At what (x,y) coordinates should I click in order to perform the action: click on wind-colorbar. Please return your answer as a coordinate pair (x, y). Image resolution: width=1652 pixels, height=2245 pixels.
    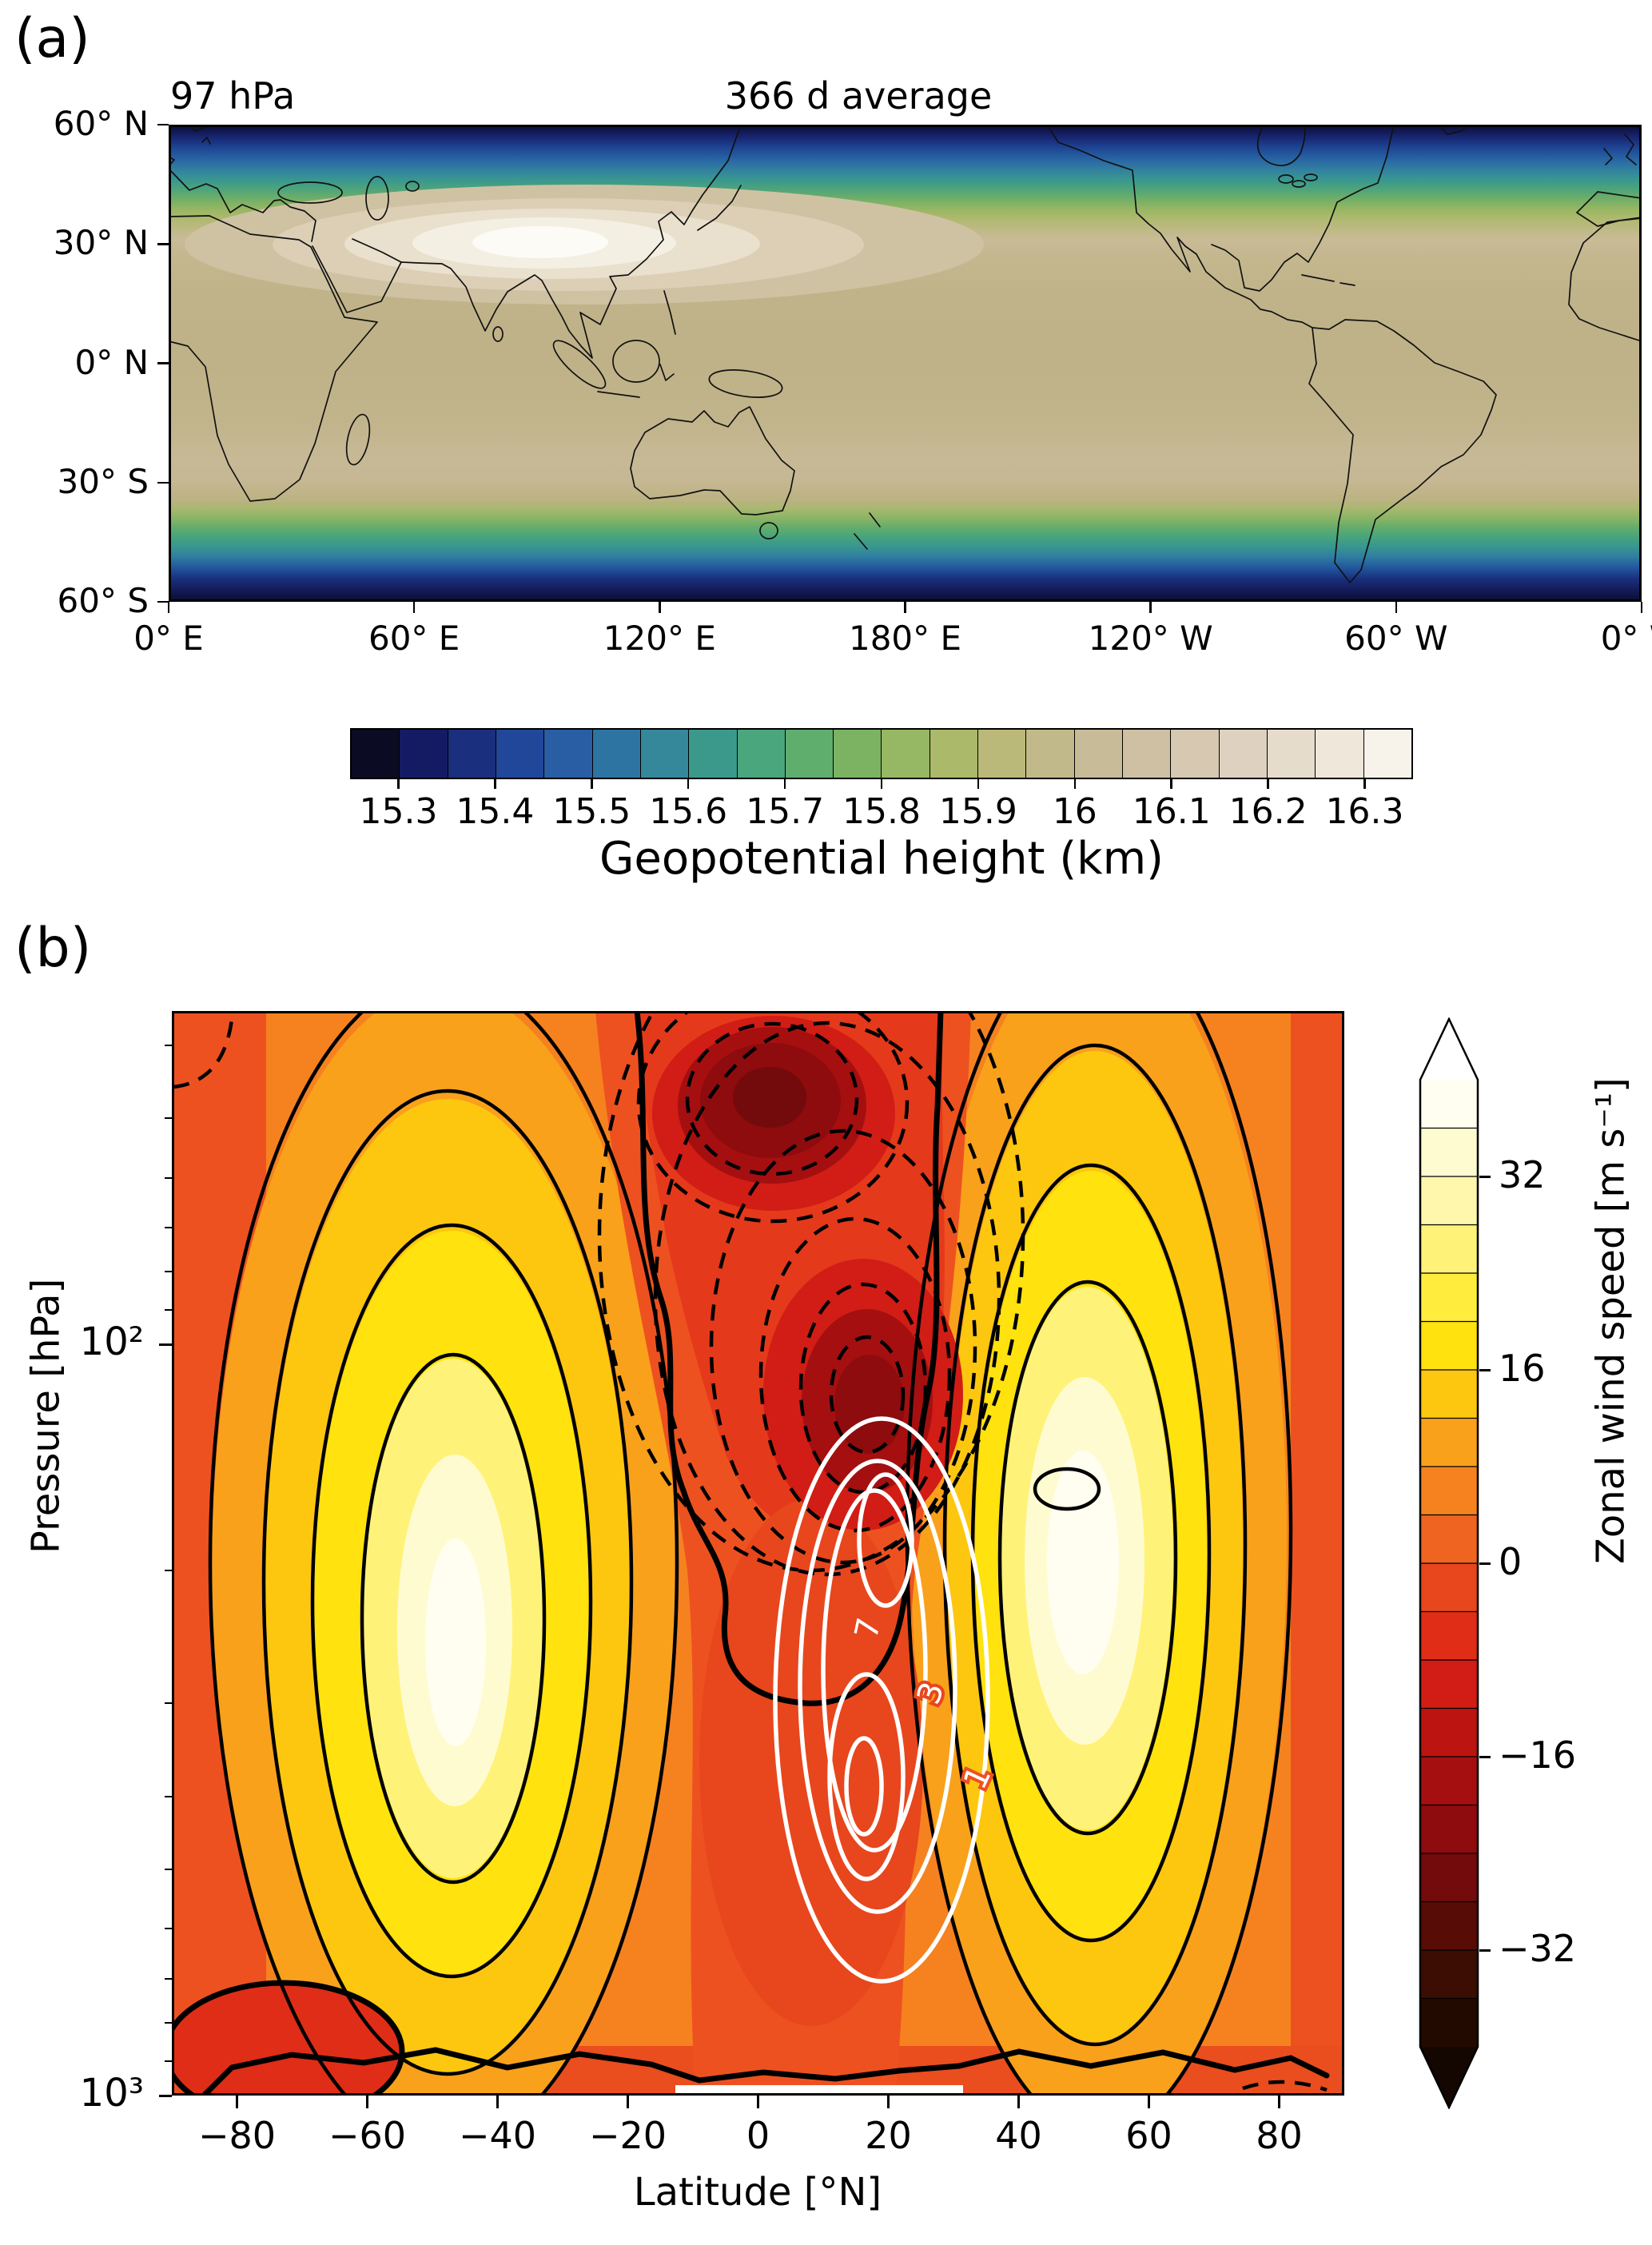
    Looking at the image, I should click on (1449, 1563).